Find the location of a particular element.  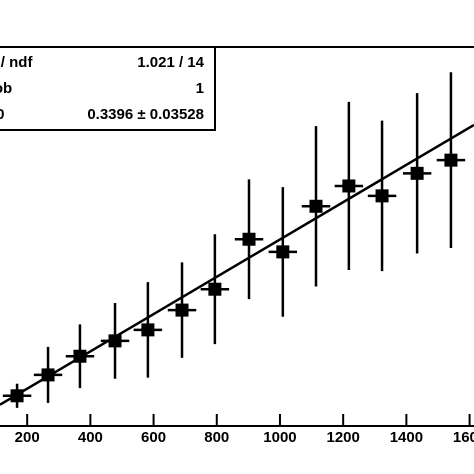

x-tick-label: 1000 is located at coordinates (279, 437).